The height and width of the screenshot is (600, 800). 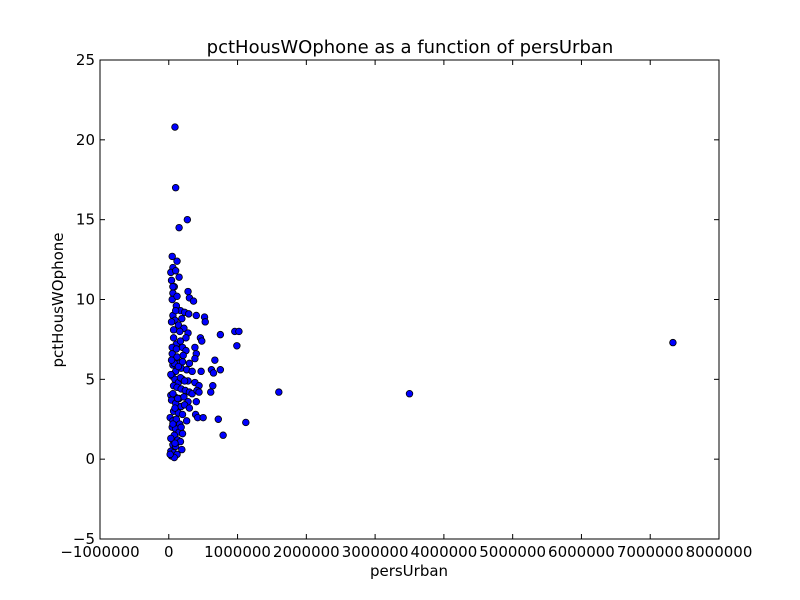 What do you see at coordinates (90, 459) in the screenshot?
I see `y-tick-label: 0` at bounding box center [90, 459].